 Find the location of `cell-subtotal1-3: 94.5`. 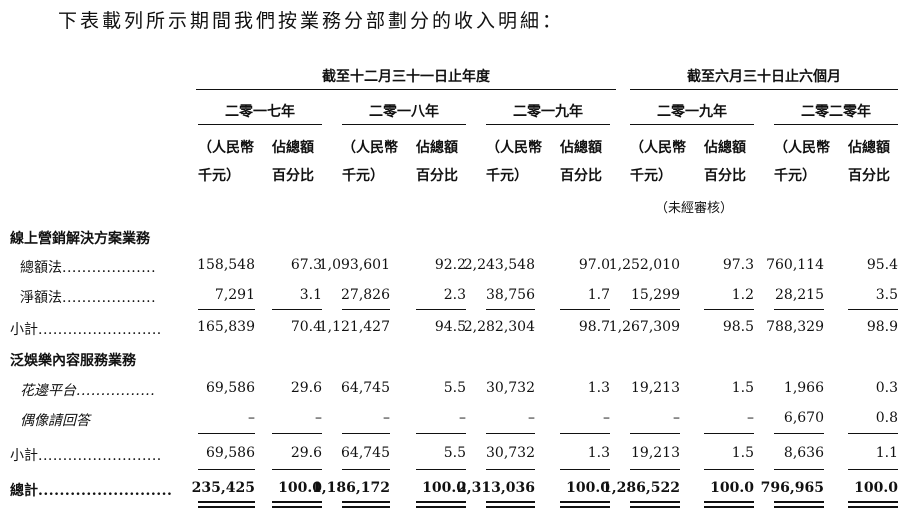

cell-subtotal1-3: 94.5 is located at coordinates (450, 327).